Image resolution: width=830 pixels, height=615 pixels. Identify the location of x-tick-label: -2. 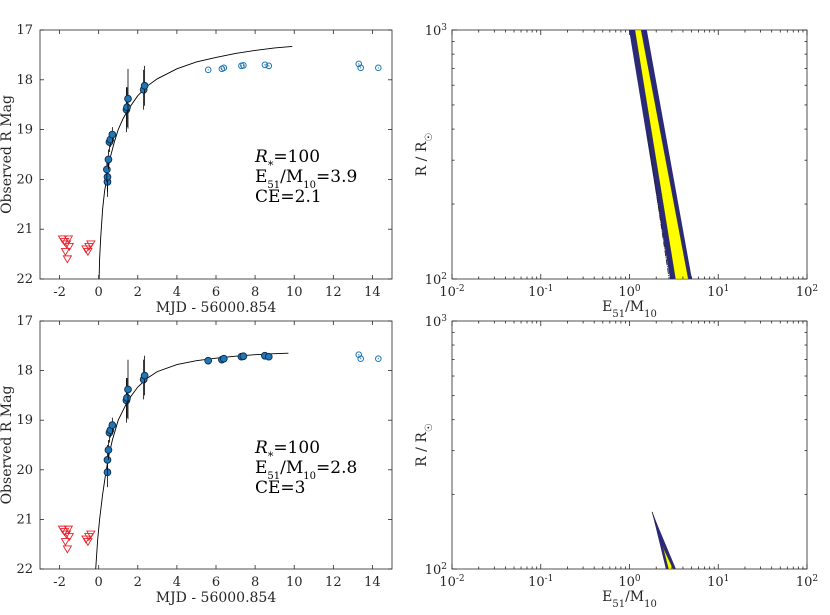
(59, 582).